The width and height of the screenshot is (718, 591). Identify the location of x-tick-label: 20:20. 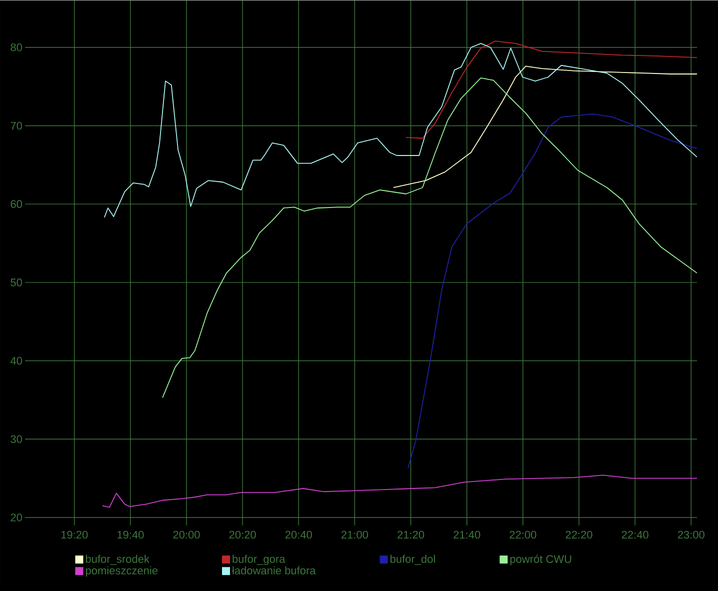
(242, 534).